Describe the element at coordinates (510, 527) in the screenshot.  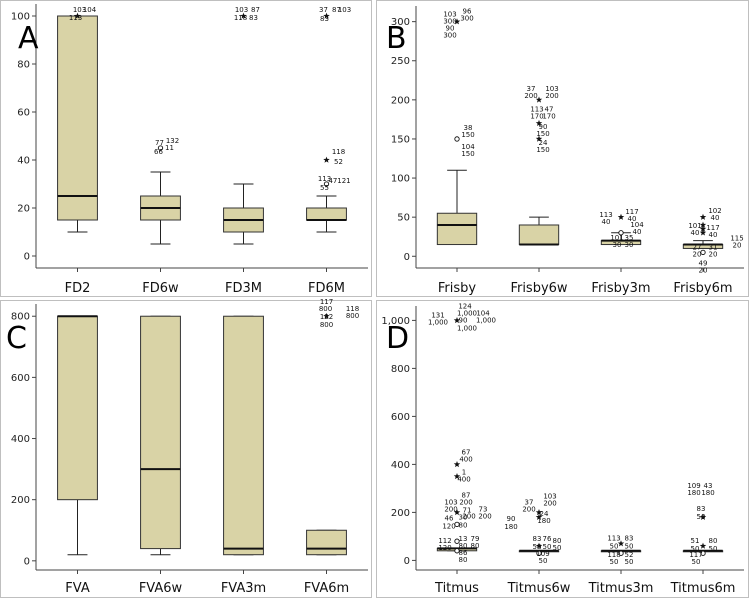
I see `outlier-label: 180` at that location.